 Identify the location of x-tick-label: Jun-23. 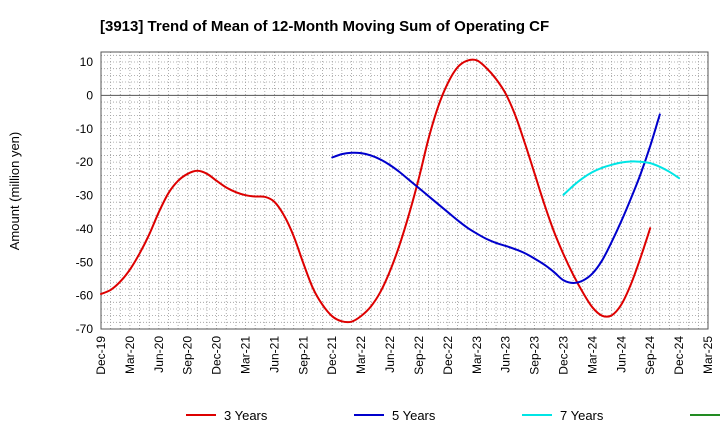
(506, 354).